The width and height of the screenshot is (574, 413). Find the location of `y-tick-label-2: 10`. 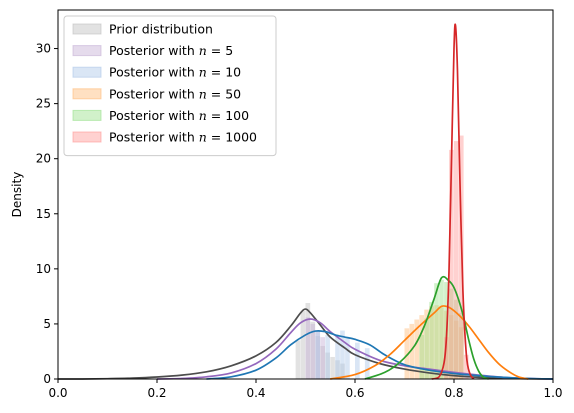

y-tick-label-2: 10 is located at coordinates (43, 269).